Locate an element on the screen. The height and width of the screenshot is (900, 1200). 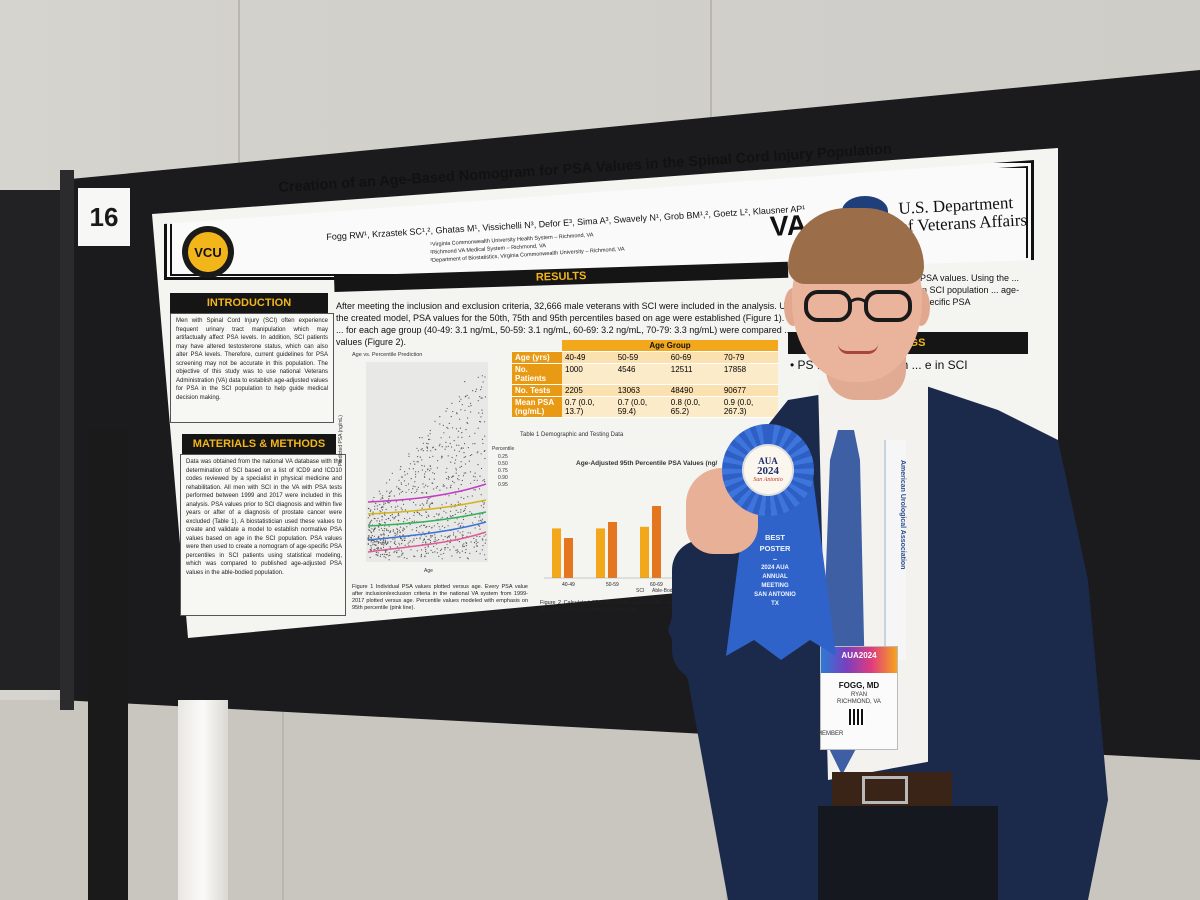
table-cell: 1000 is located at coordinates (588, 374).